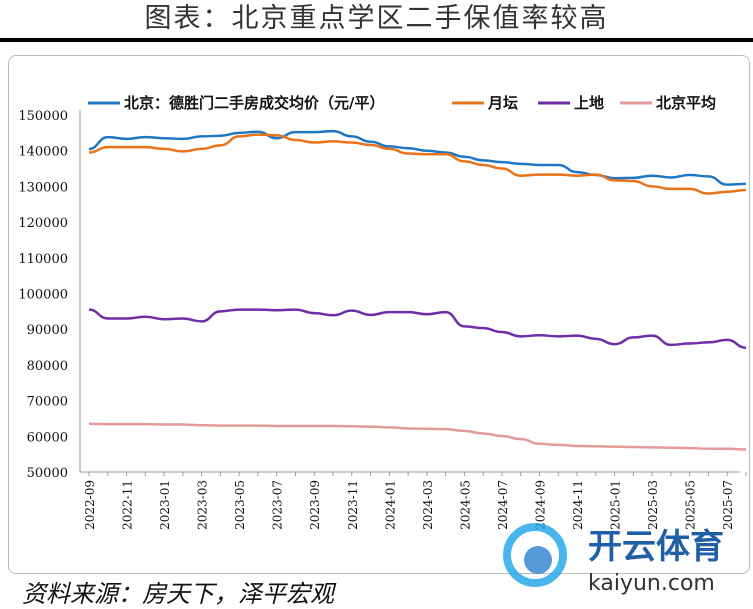  What do you see at coordinates (43, 295) in the screenshot?
I see `y-tick-label: 100000` at bounding box center [43, 295].